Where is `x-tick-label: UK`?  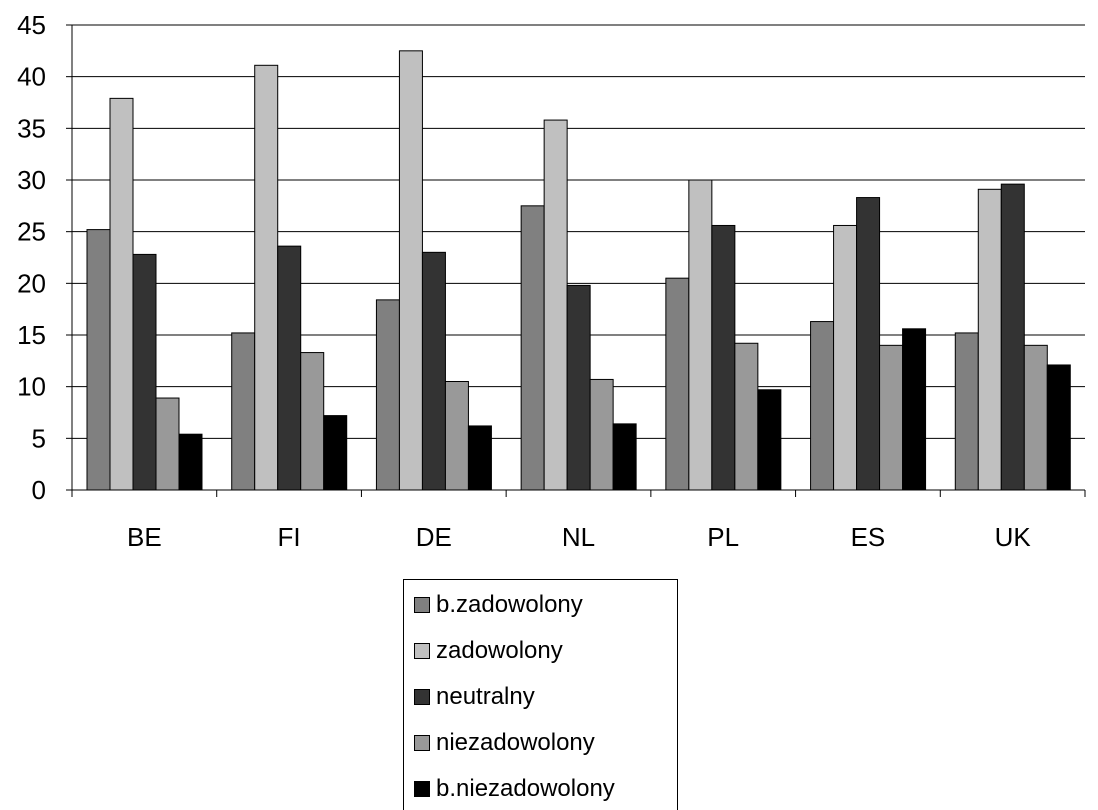
x-tick-label: UK is located at coordinates (1013, 537).